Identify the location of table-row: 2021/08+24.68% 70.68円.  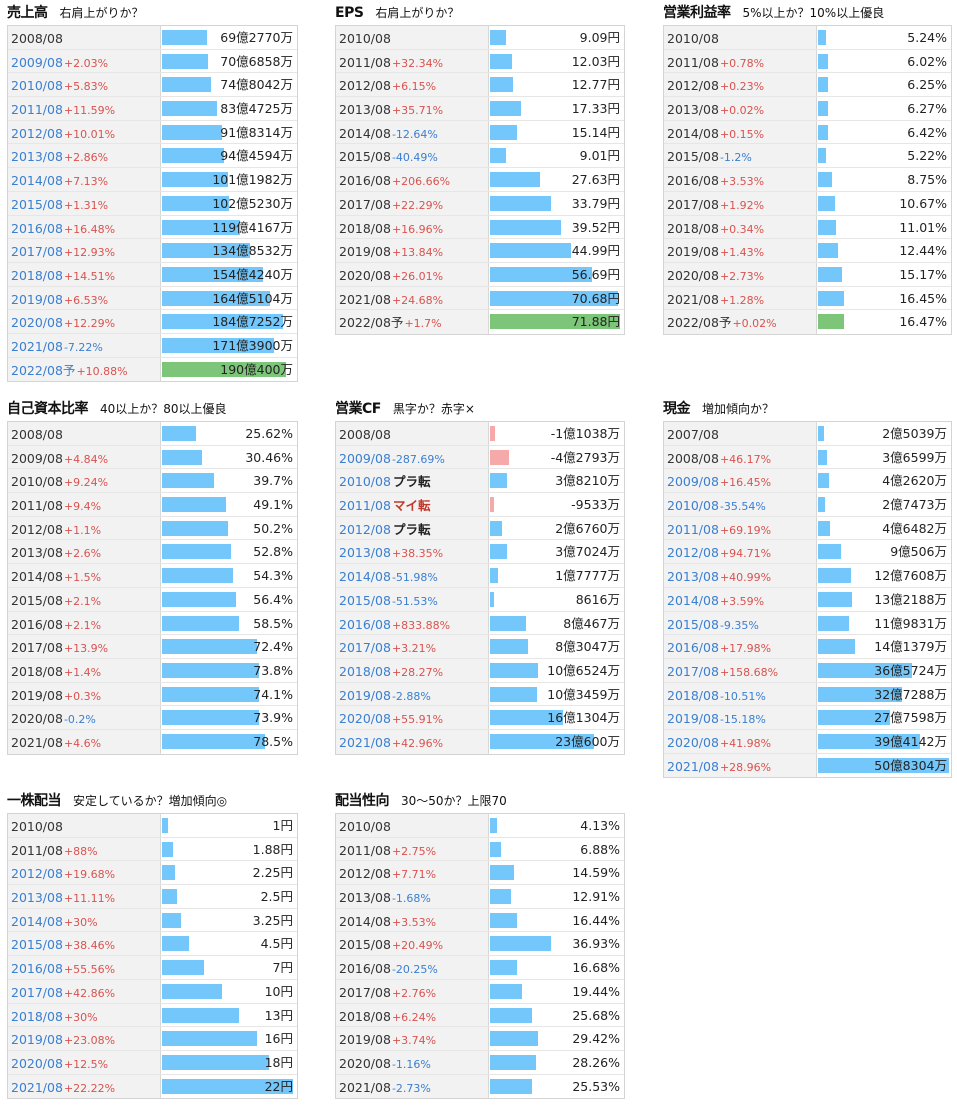
(480, 298).